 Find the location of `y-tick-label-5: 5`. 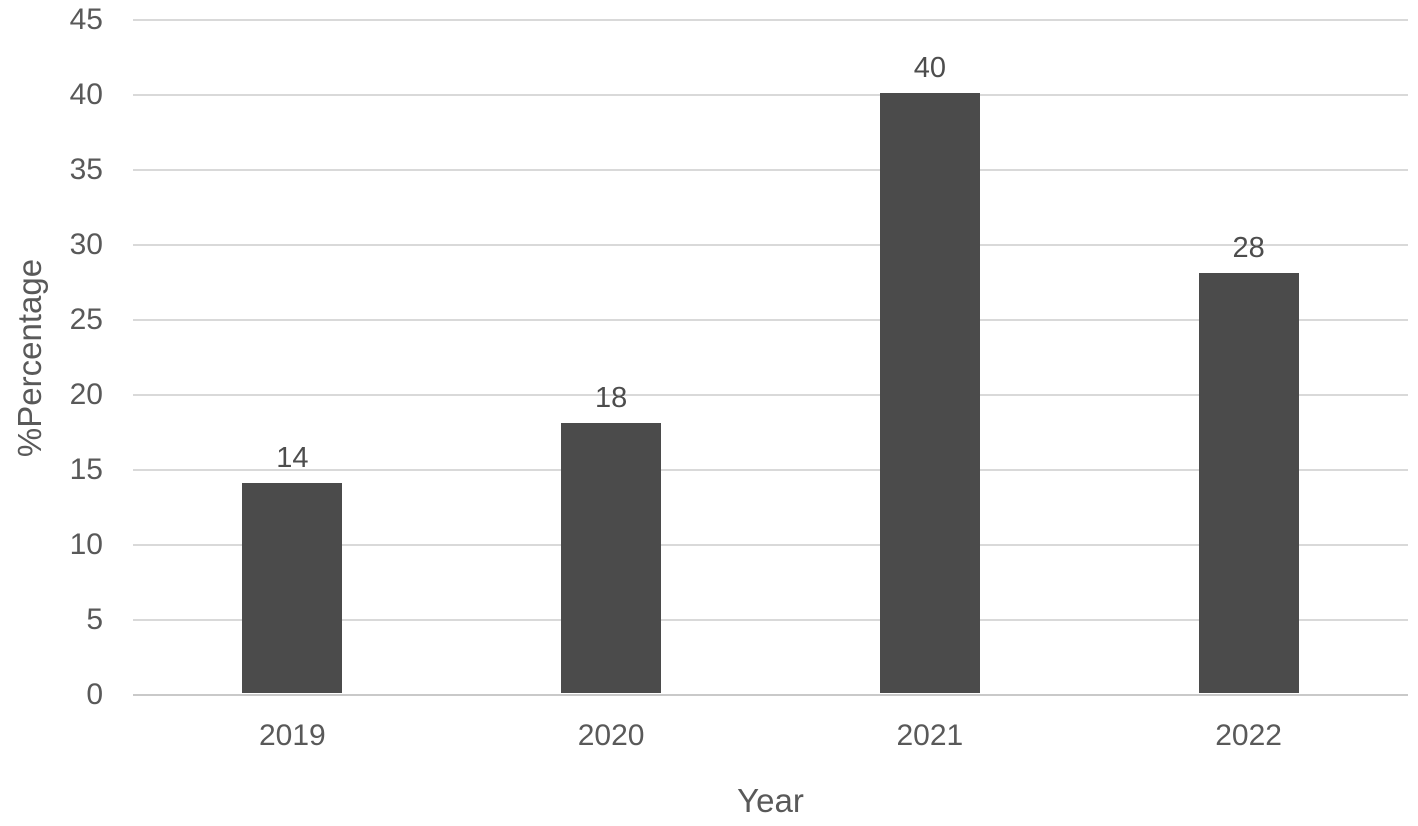

y-tick-label-5: 5 is located at coordinates (94, 619).